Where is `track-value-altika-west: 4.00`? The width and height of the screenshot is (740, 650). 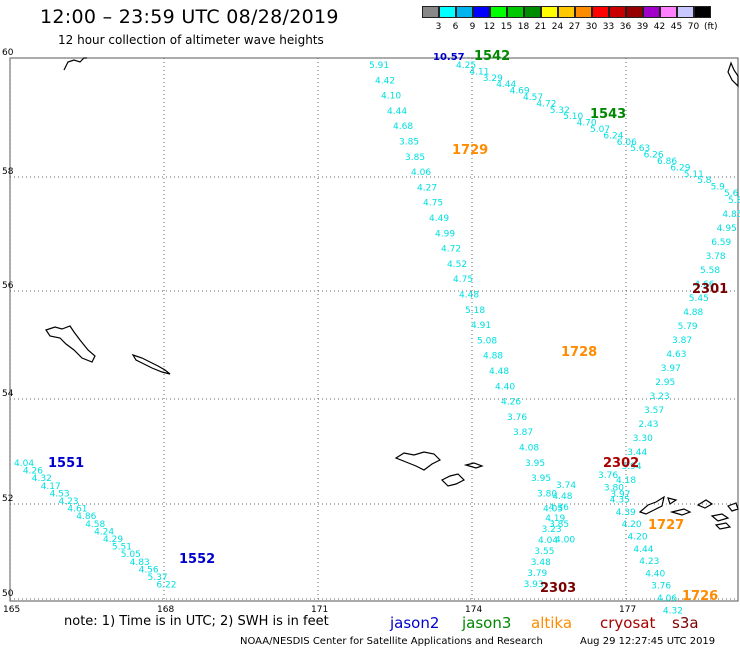
track-value-altika-west: 4.00 is located at coordinates (565, 540).